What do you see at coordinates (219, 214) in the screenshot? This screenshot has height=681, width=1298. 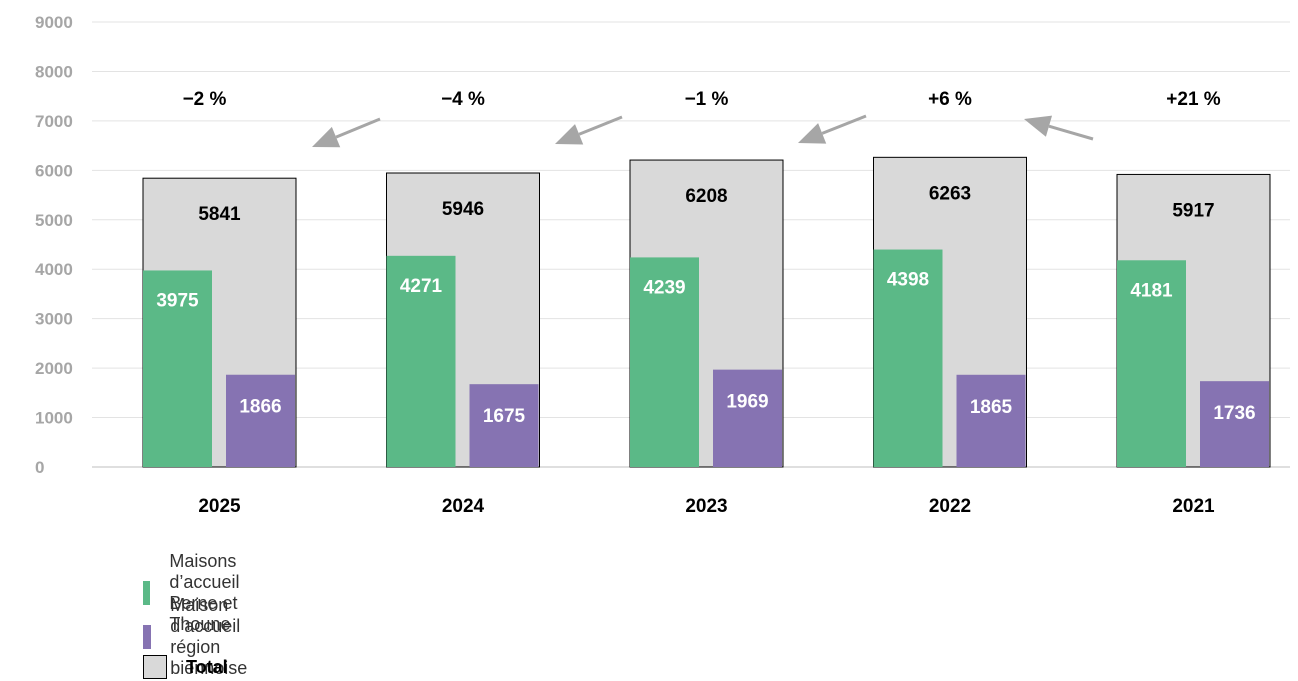 I see `data-label-total: 5841` at bounding box center [219, 214].